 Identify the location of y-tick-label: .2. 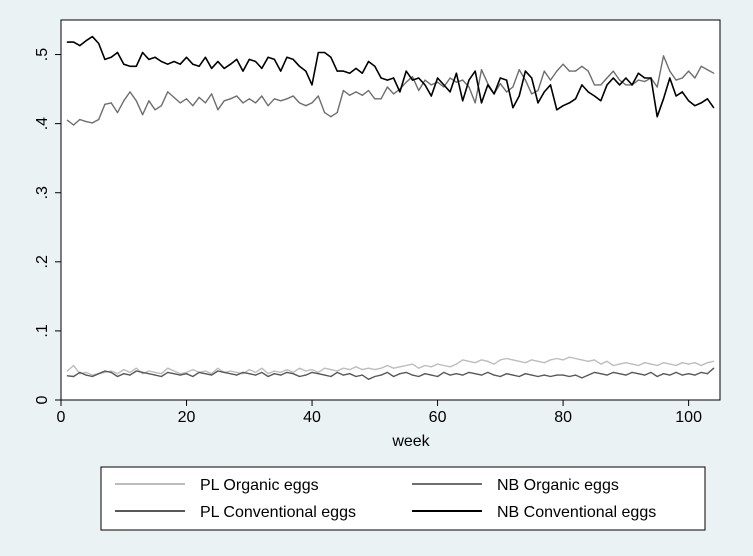
(42, 261).